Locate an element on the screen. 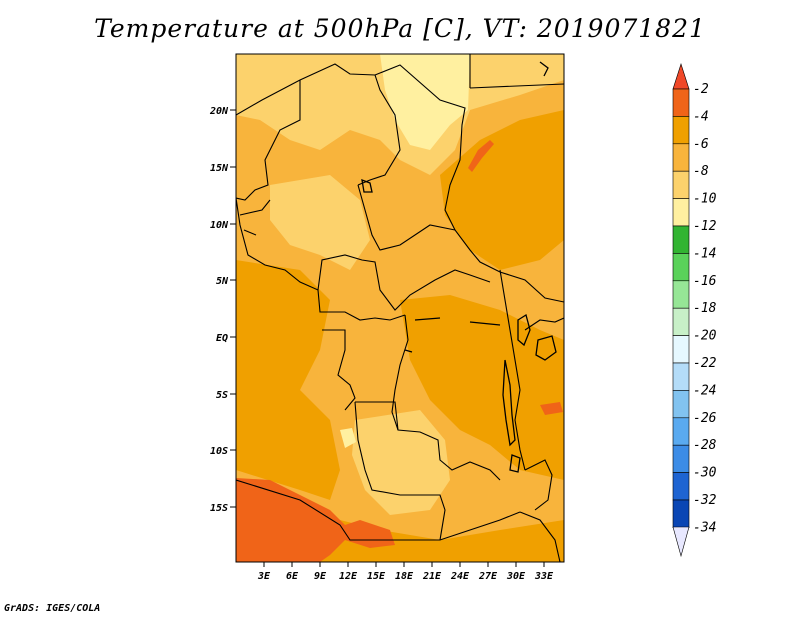 The width and height of the screenshot is (800, 618). lon-label: 3E is located at coordinates (264, 576).